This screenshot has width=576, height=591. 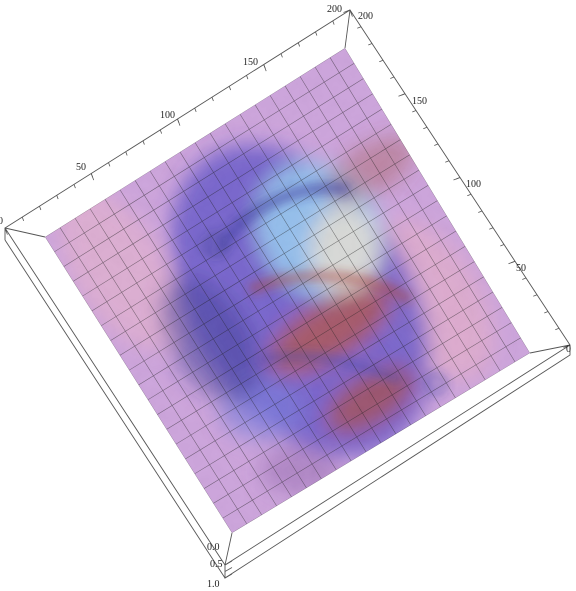 What do you see at coordinates (419, 101) in the screenshot?
I see `y-tick-label: 150` at bounding box center [419, 101].